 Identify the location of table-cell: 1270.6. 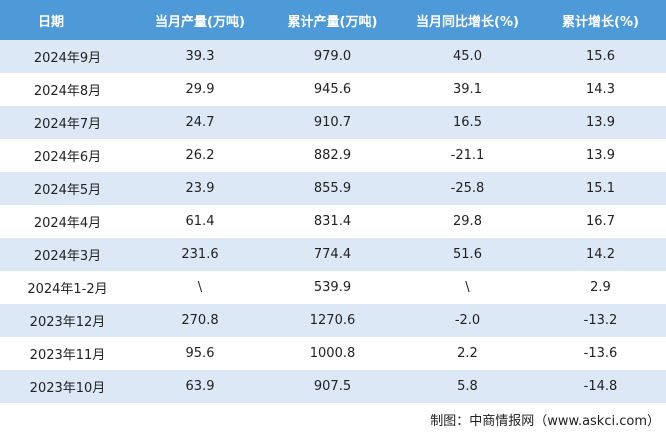
(332, 320).